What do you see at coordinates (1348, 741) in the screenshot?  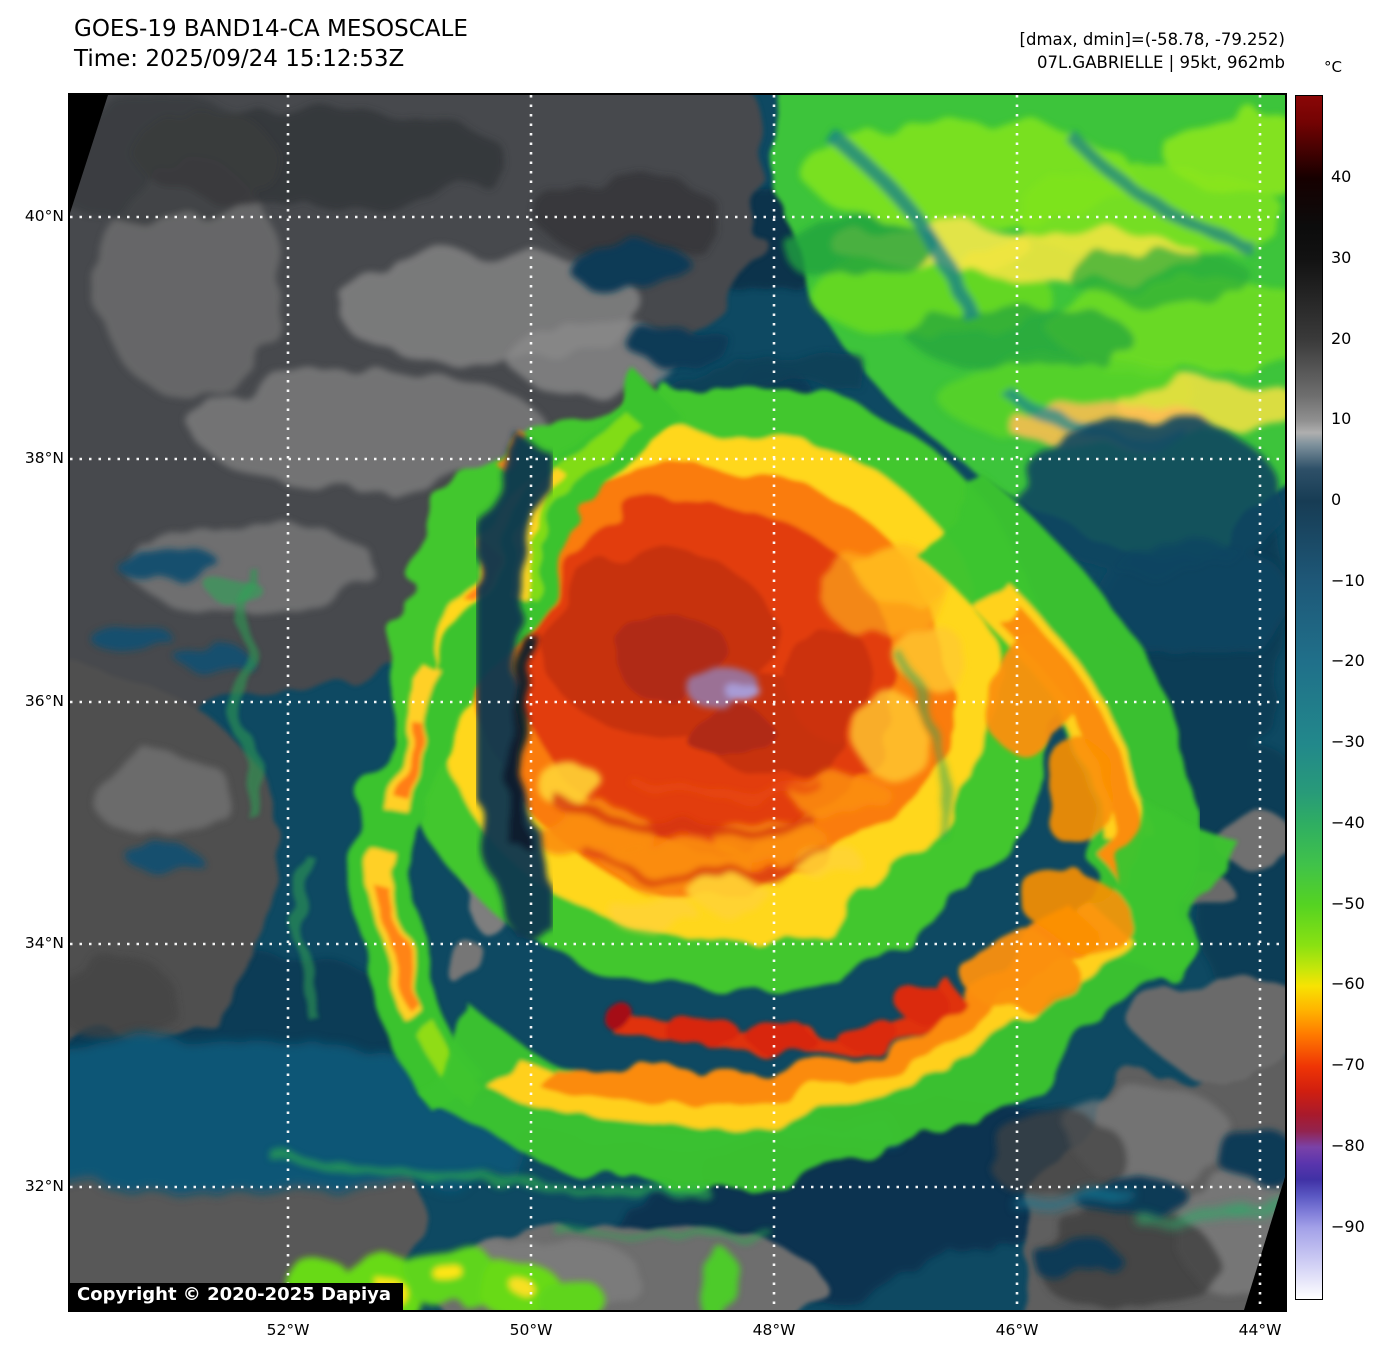 I see `colorbar-tick: −30` at bounding box center [1348, 741].